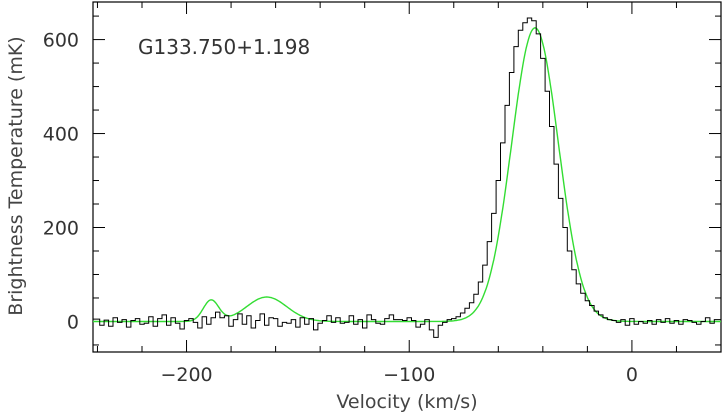 This screenshot has height=415, width=722. Describe the element at coordinates (61, 229) in the screenshot. I see `y-tick-label: 200` at that location.